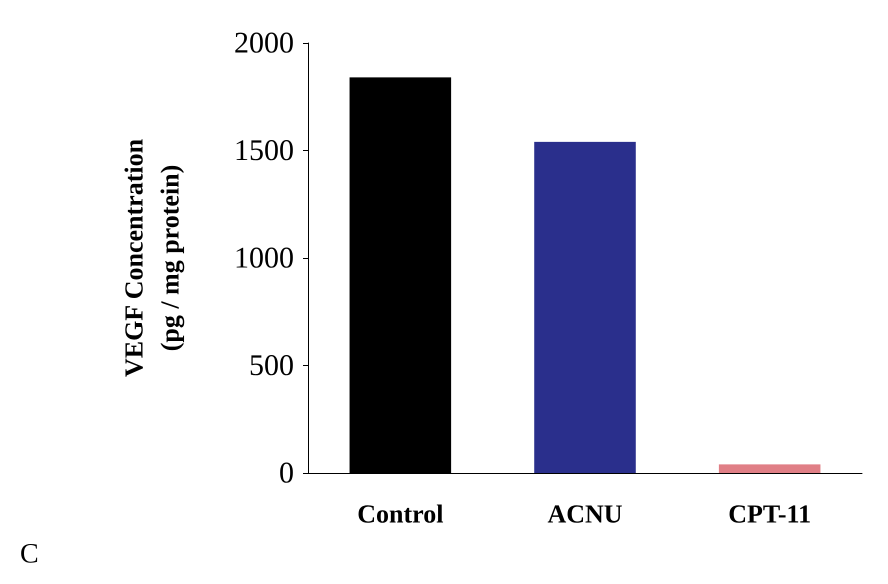 The height and width of the screenshot is (584, 888). What do you see at coordinates (585, 514) in the screenshot?
I see `x-tick-label: ACNU` at bounding box center [585, 514].